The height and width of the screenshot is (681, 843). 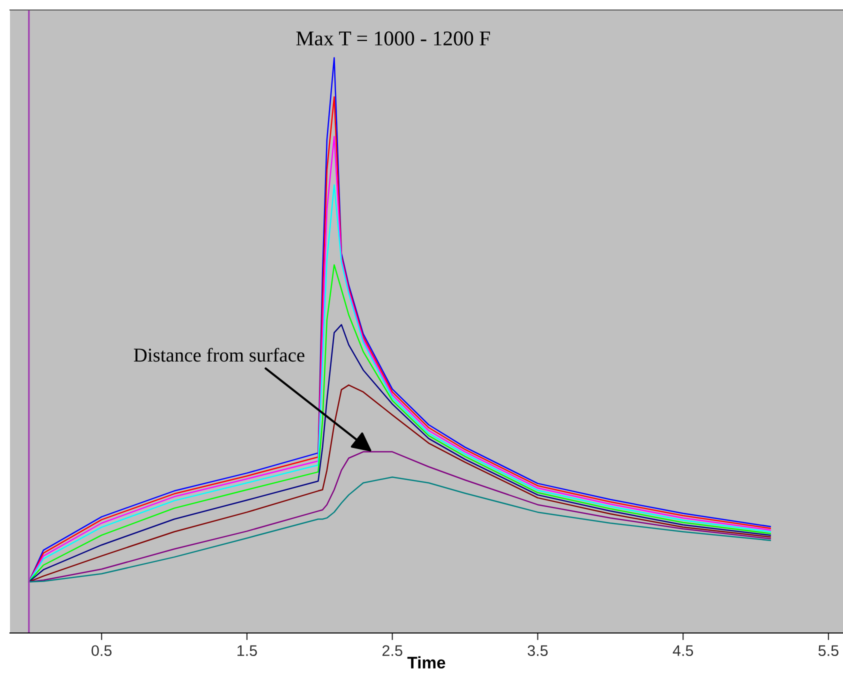 I want to click on chart-title: Max T = 1000 - 1200 F, so click(x=393, y=38).